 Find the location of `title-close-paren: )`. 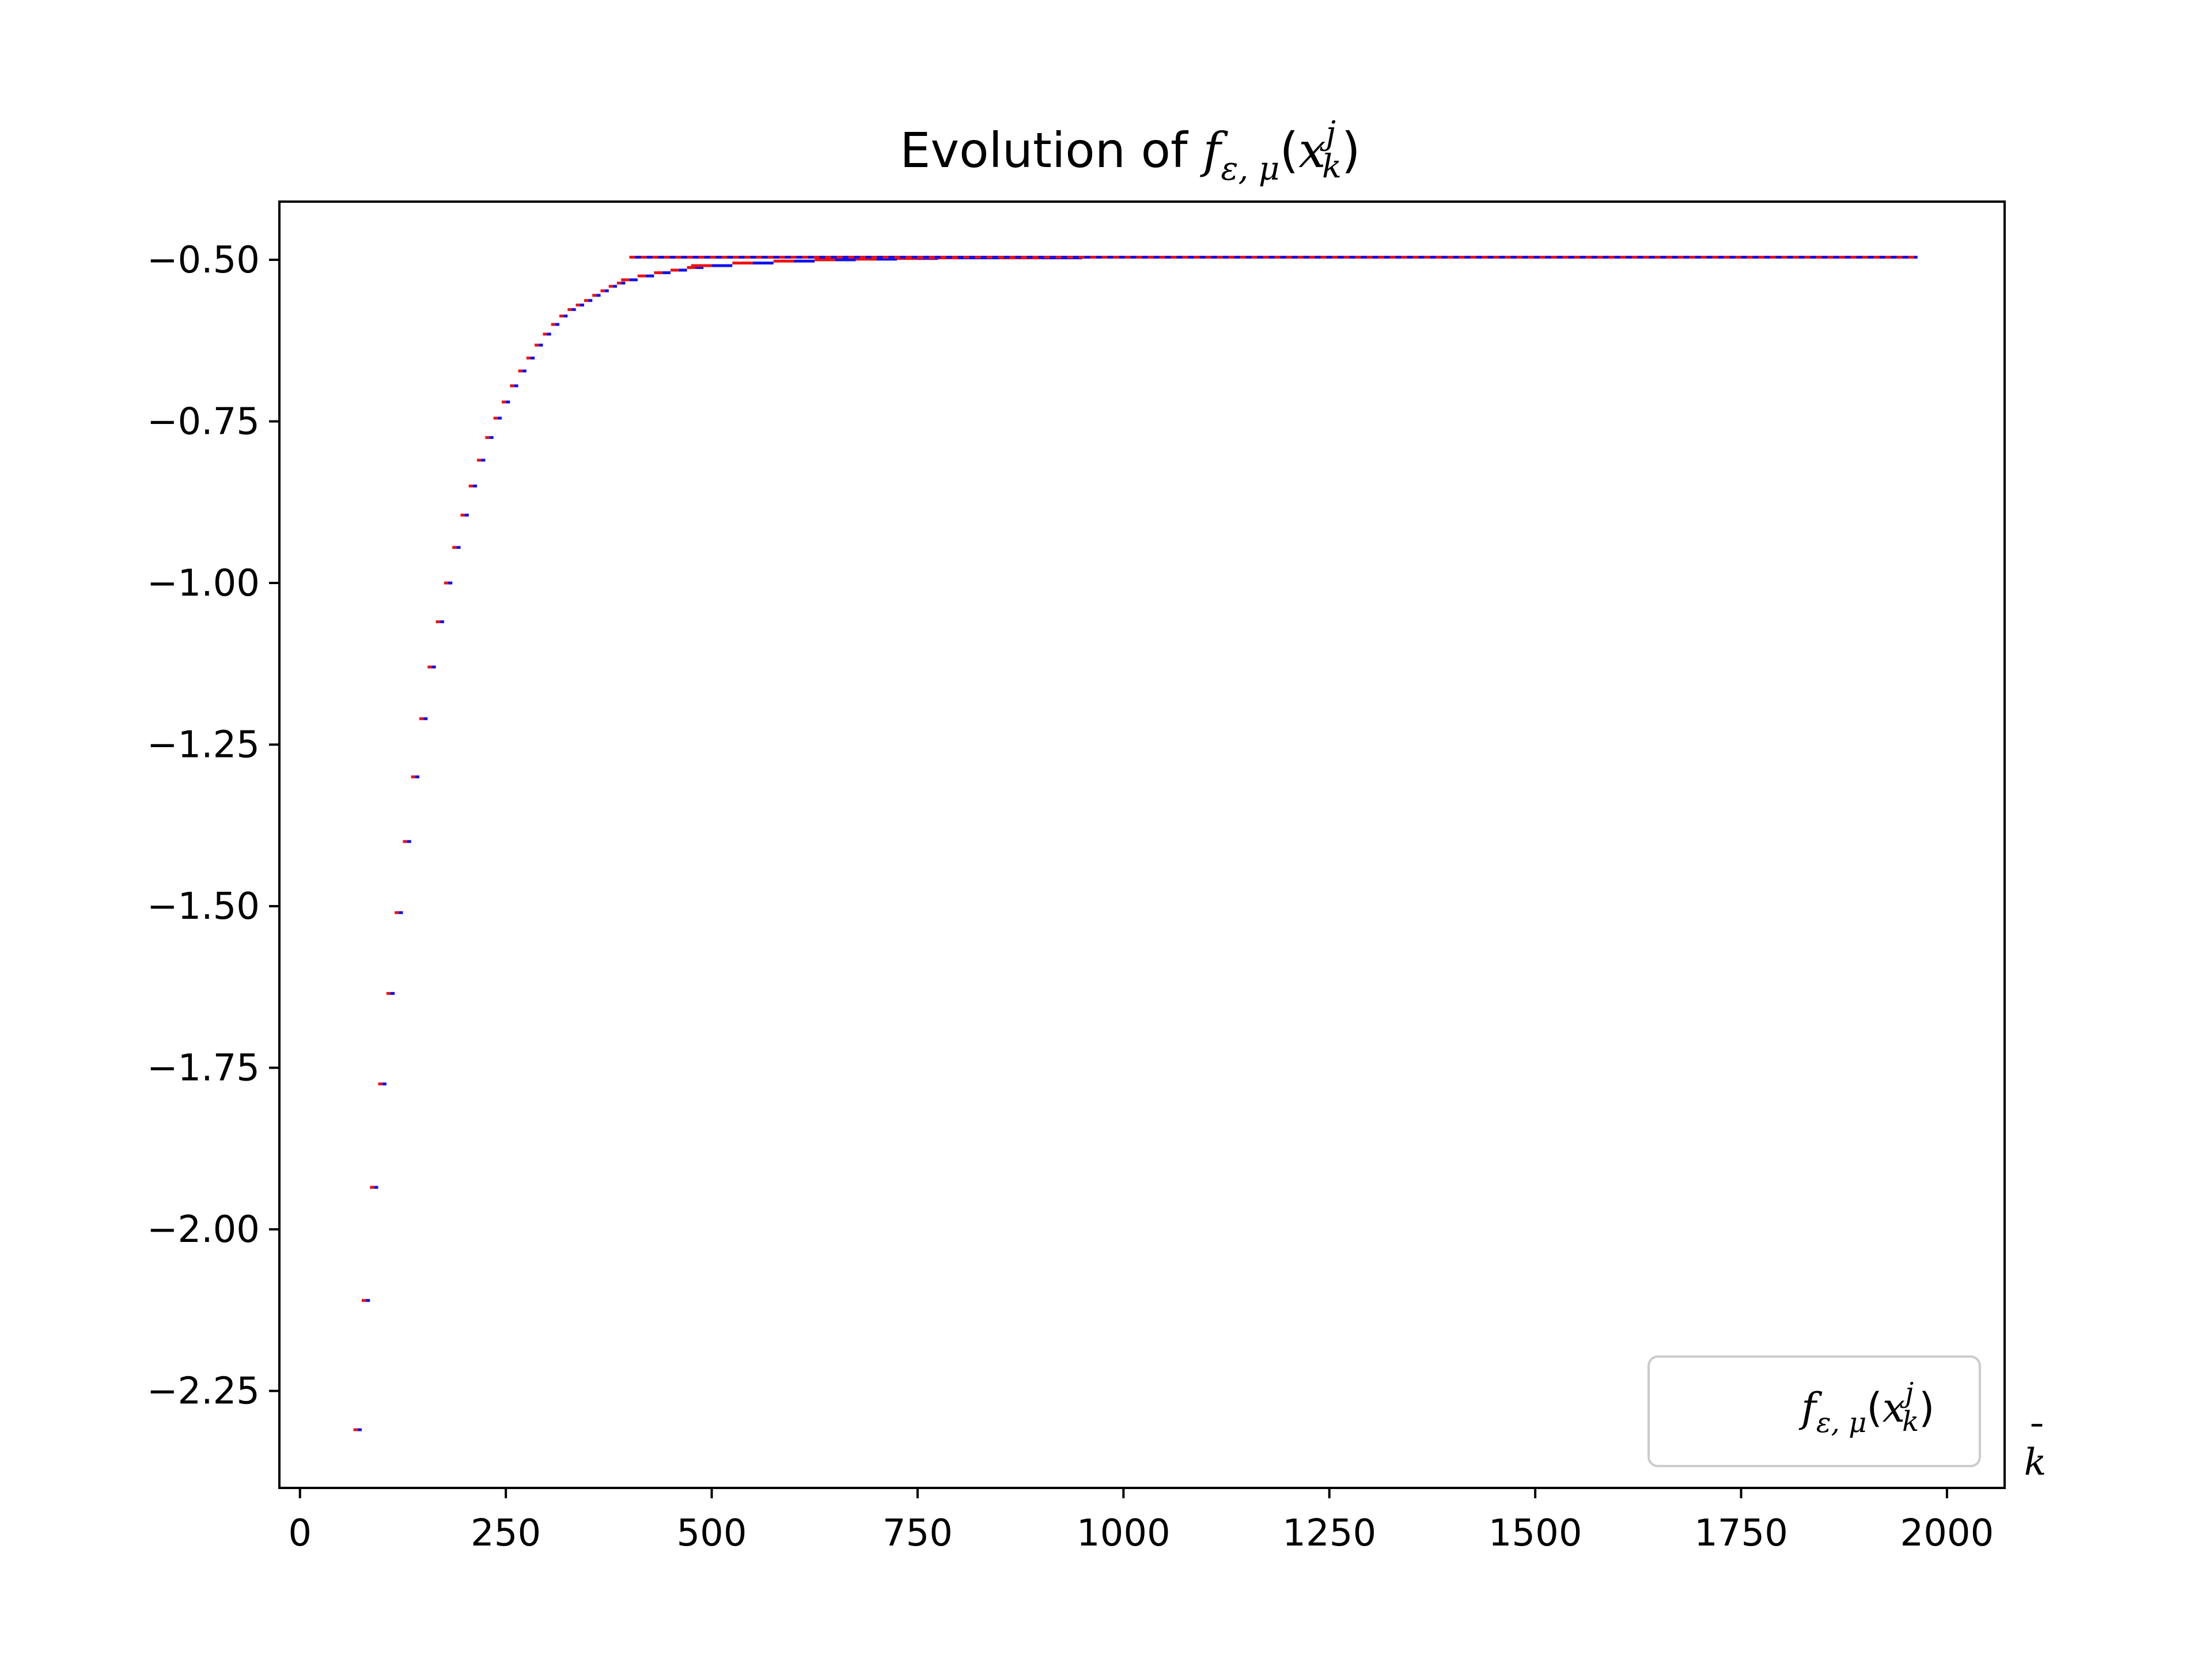

title-close-paren: ) is located at coordinates (1351, 150).